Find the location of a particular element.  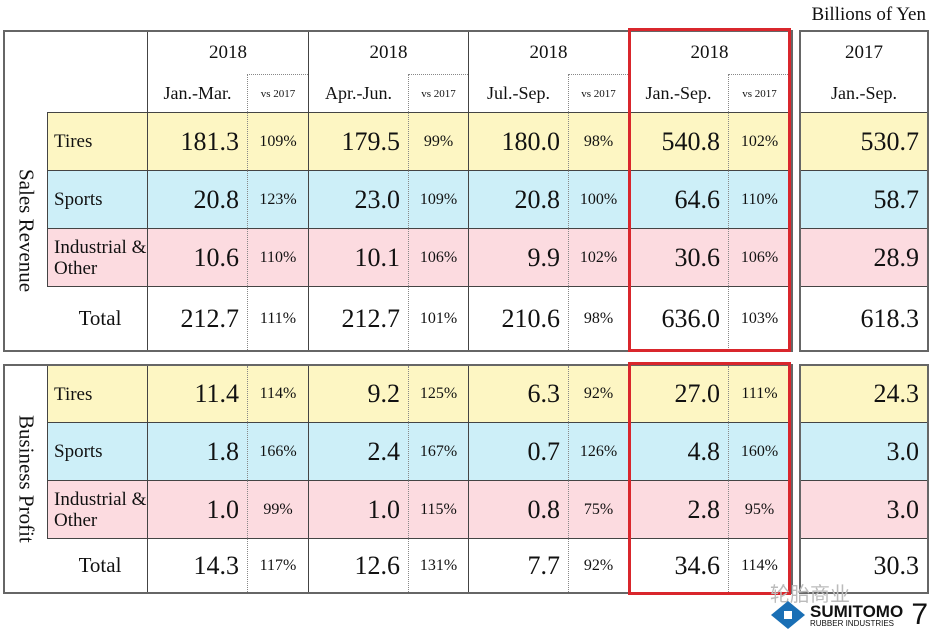

prior-value-cell: 618.3 is located at coordinates (864, 318).